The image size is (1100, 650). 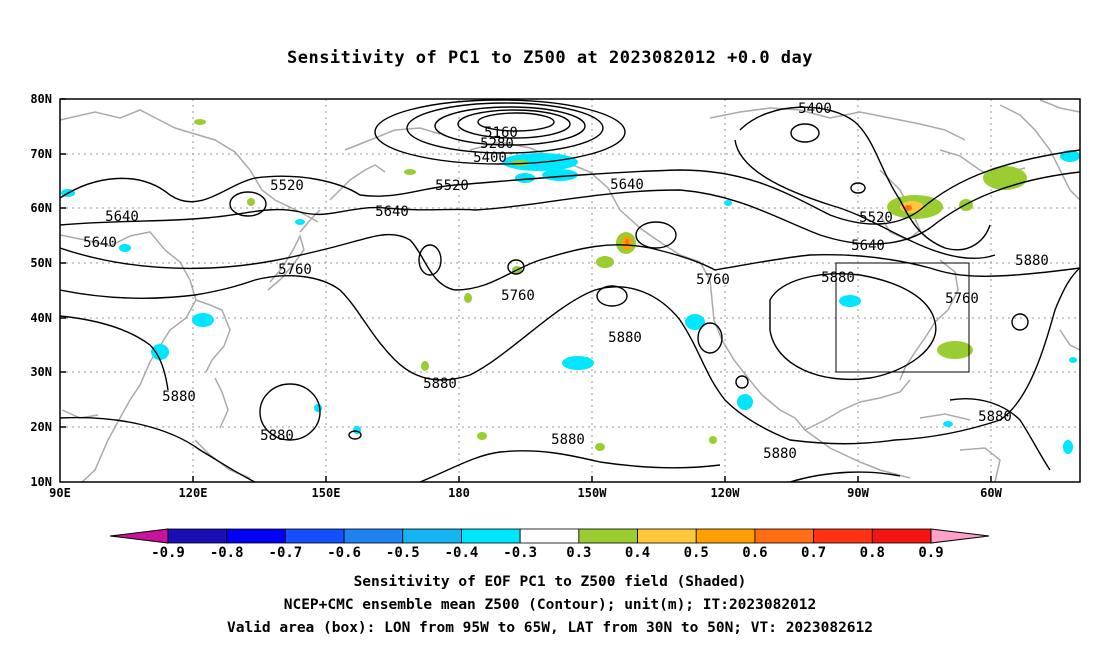 What do you see at coordinates (286, 553) in the screenshot?
I see `colorbar-tick-label: -0.7` at bounding box center [286, 553].